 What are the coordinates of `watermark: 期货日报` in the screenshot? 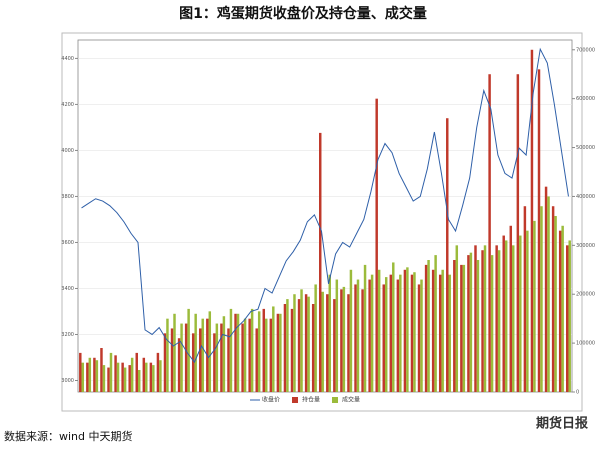 It's located at (562, 424).